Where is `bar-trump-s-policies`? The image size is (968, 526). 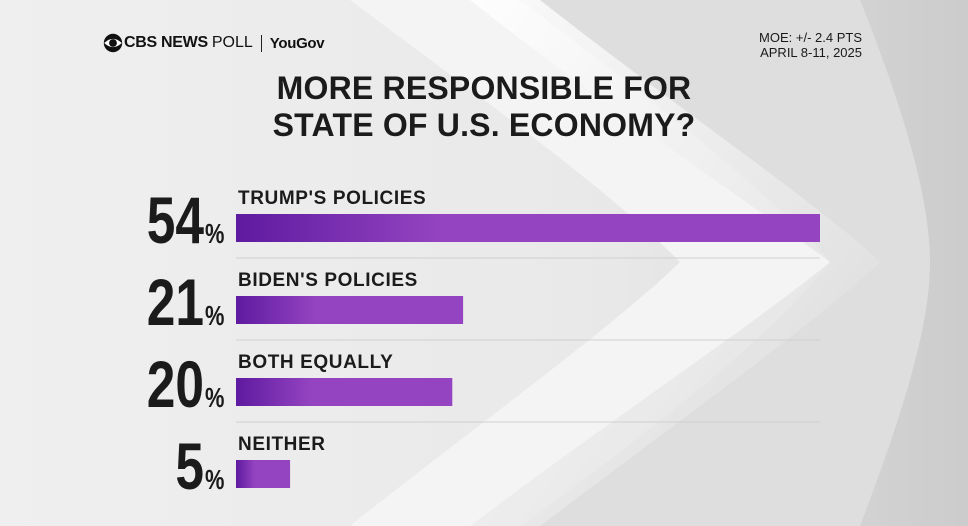 bar-trump-s-policies is located at coordinates (528, 228).